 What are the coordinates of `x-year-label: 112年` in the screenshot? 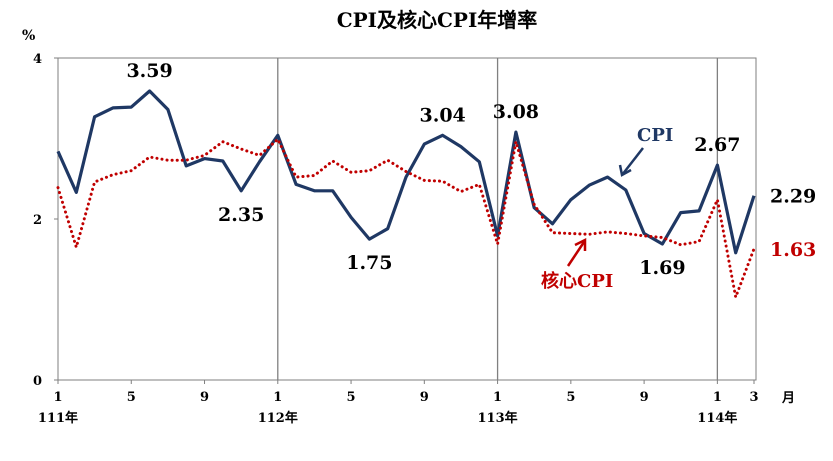 It's located at (278, 418).